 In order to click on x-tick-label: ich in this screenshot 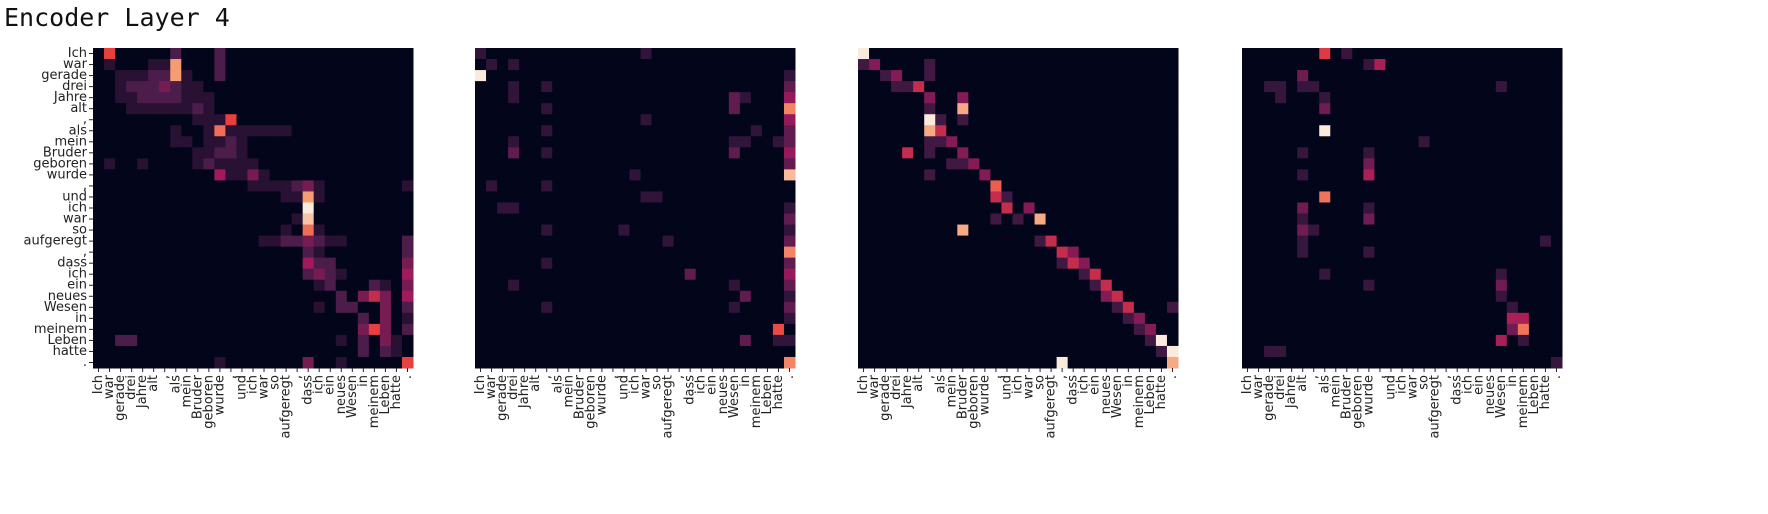, I will do `click(1402, 384)`.